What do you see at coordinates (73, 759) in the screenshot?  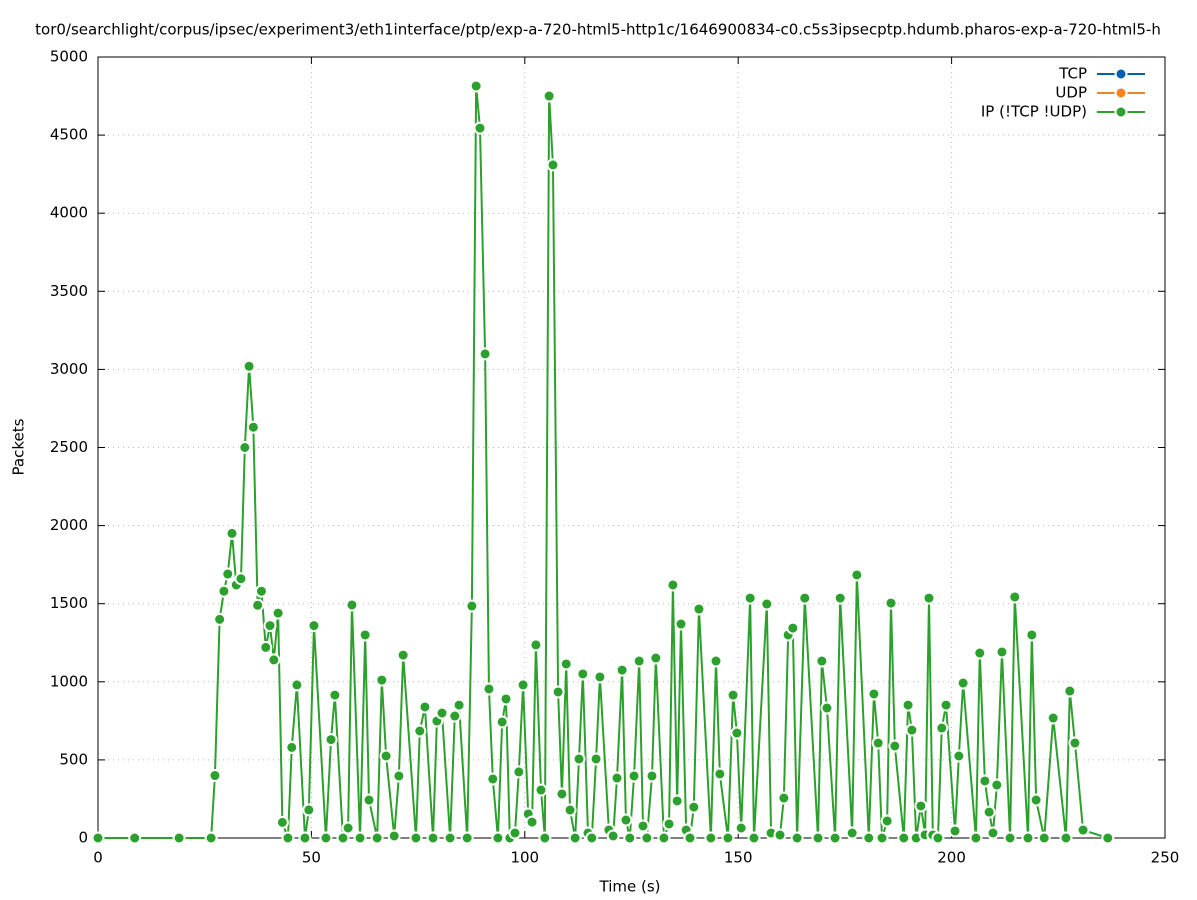 I see `y-tick-label: 500` at bounding box center [73, 759].